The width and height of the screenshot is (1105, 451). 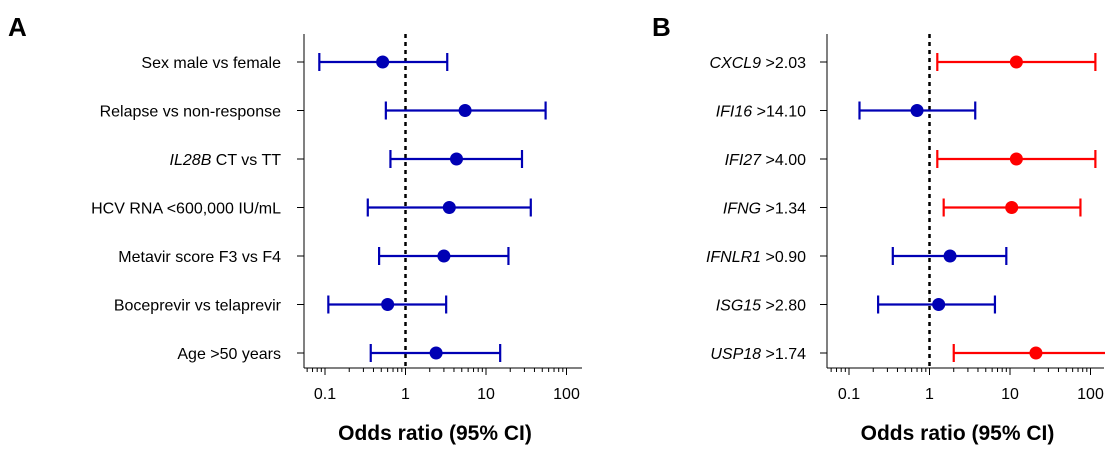 I want to click on row-label: ISG15 >2.80, so click(x=761, y=306).